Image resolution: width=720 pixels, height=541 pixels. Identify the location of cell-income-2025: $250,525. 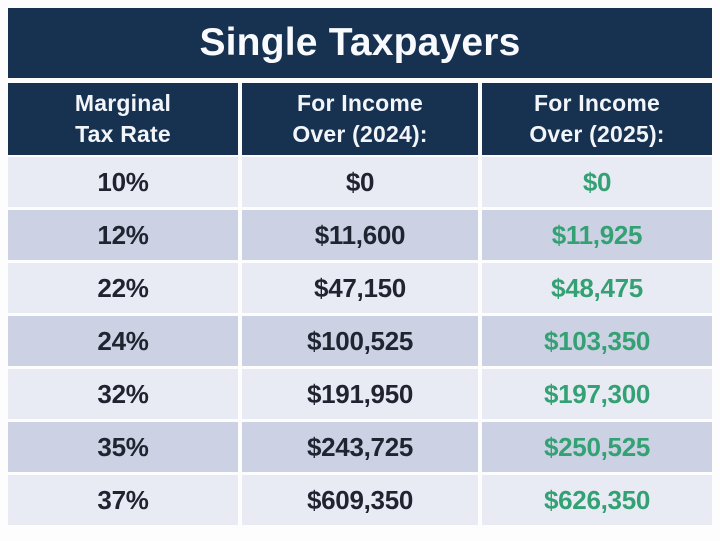
(597, 447).